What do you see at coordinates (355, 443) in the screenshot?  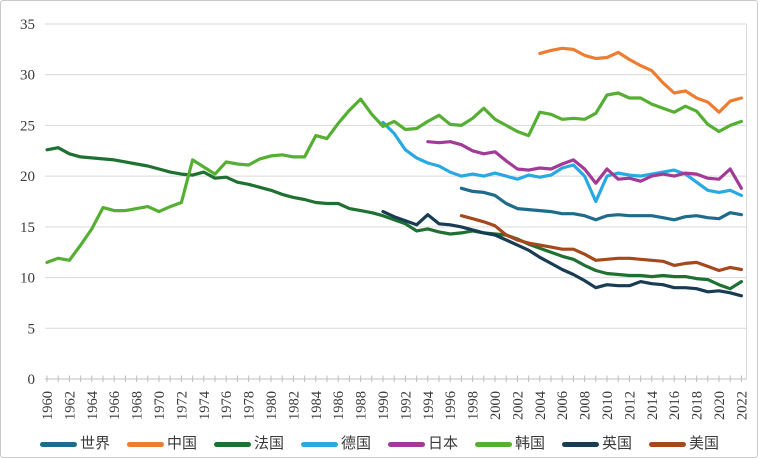 I see `legend-label-germany: 德国` at bounding box center [355, 443].